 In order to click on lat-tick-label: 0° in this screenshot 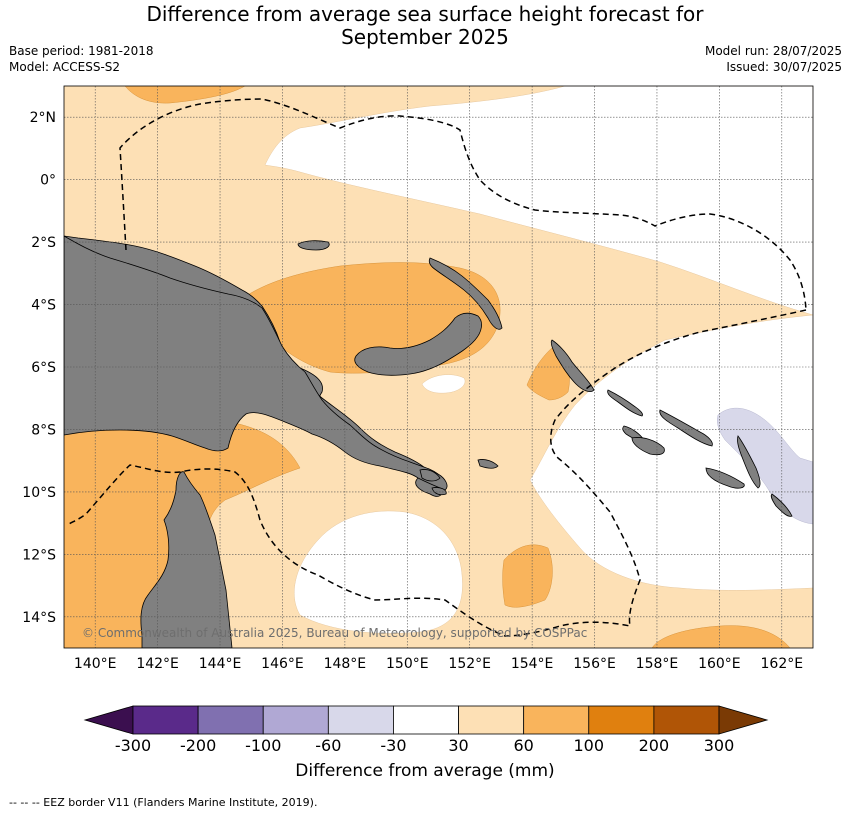, I will do `click(48, 181)`.